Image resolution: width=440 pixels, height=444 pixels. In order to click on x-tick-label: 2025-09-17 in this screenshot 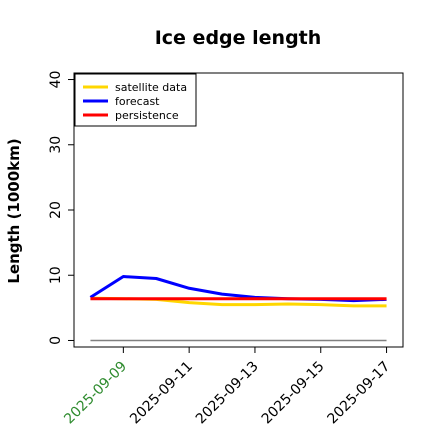, I will do `click(359, 393)`.